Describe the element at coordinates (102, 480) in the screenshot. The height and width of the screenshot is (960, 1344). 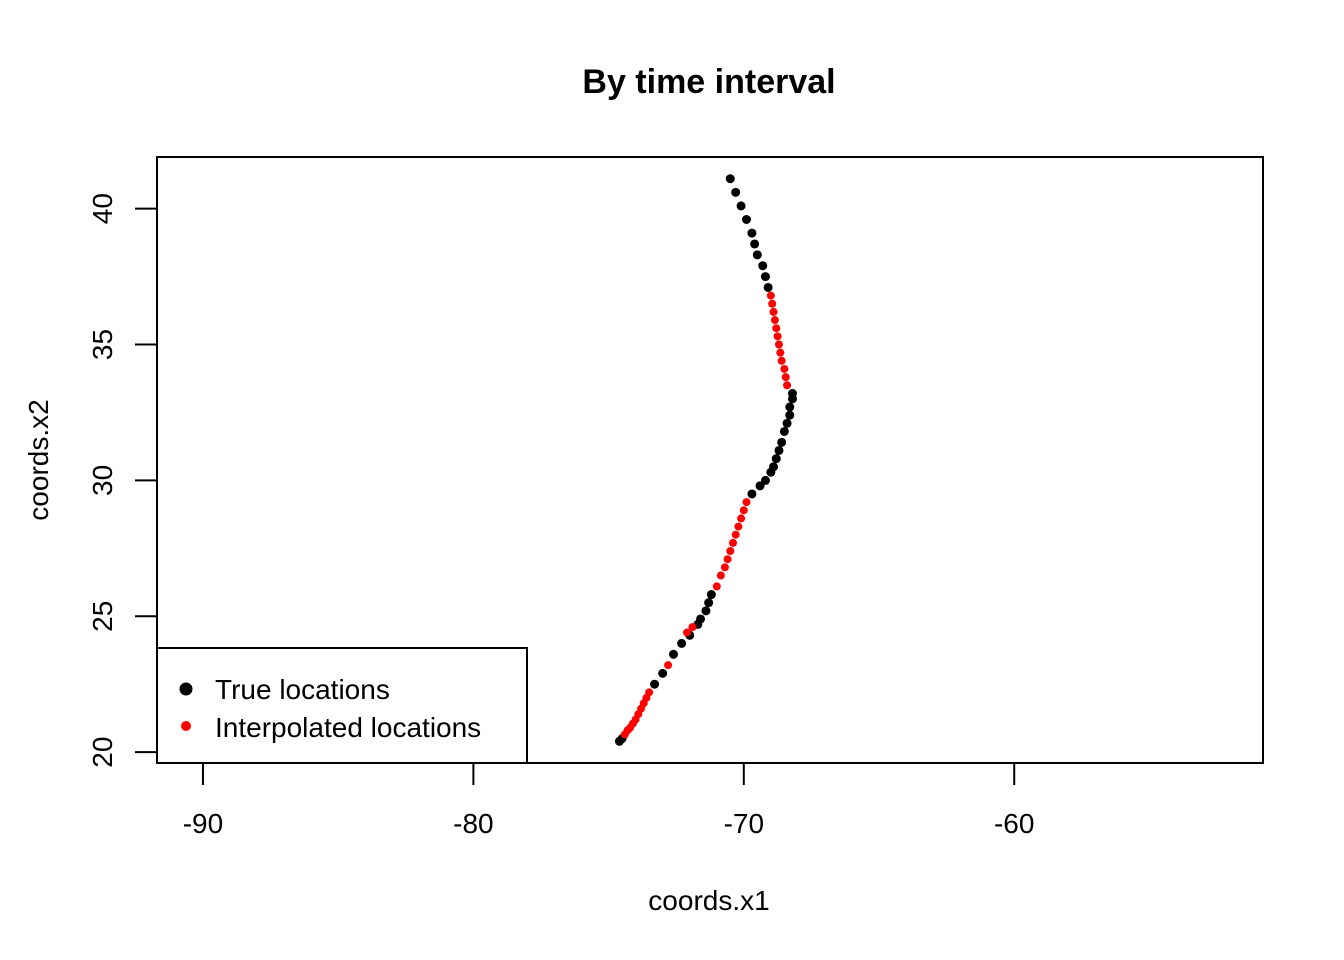
I see `y-tick-label: 30` at that location.